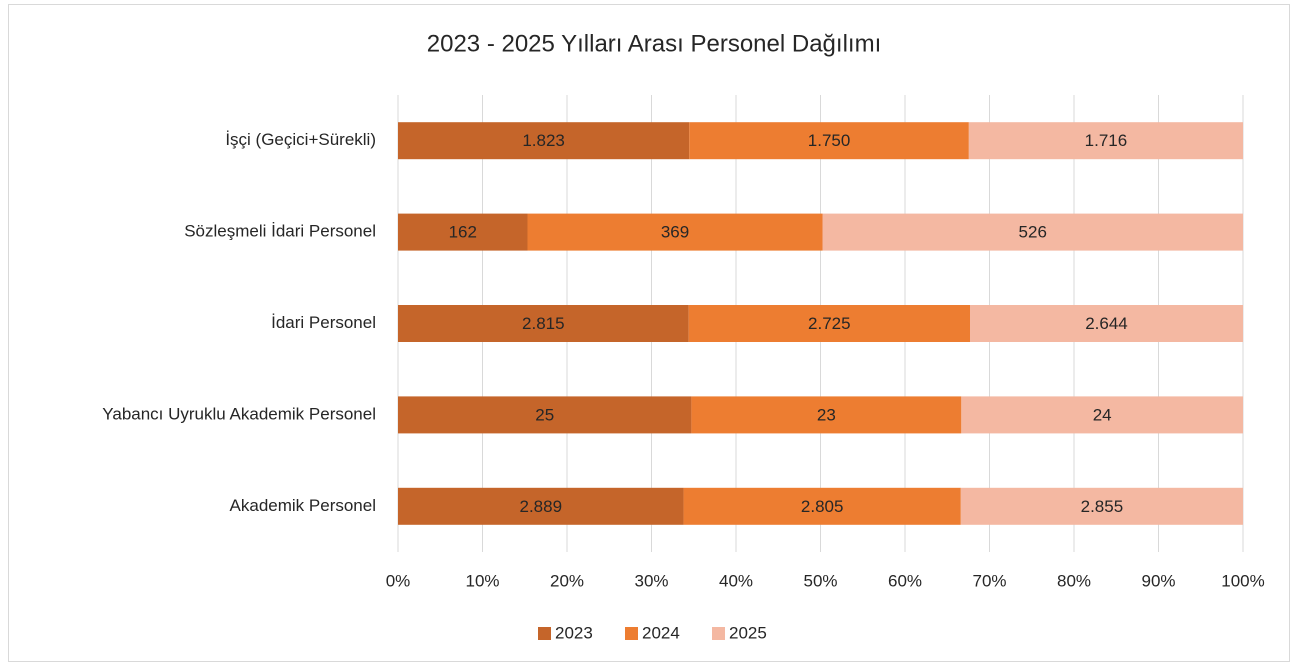 The image size is (1298, 670). Describe the element at coordinates (300, 139) in the screenshot. I see `y-tick-label: İşçi (Geçici+Sürekli)` at that location.